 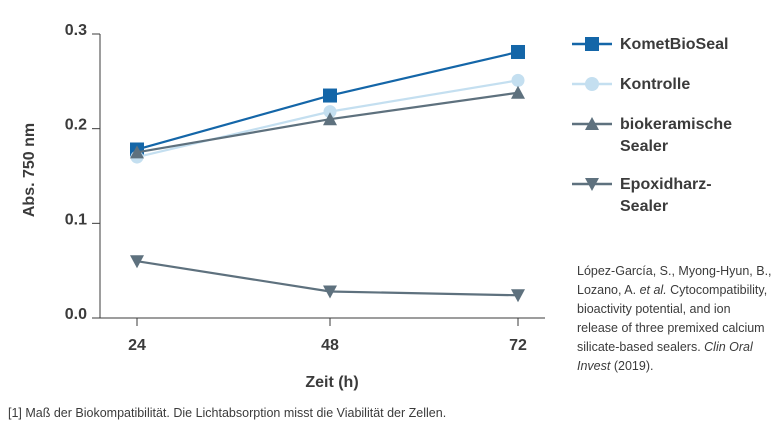 I want to click on legend-item-biokeramische-sealer: biokeramische Sealer, so click(x=670, y=134).